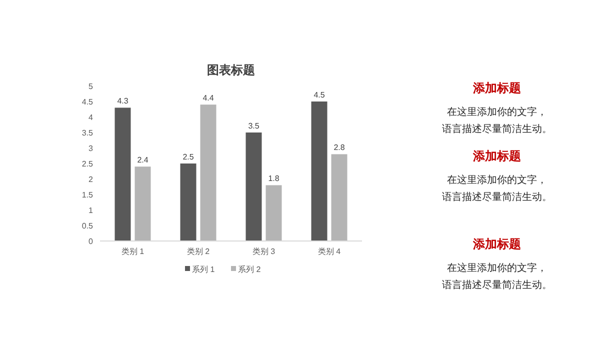 This screenshot has height=338, width=600. I want to click on x-tick-label: 类别 2, so click(198, 251).